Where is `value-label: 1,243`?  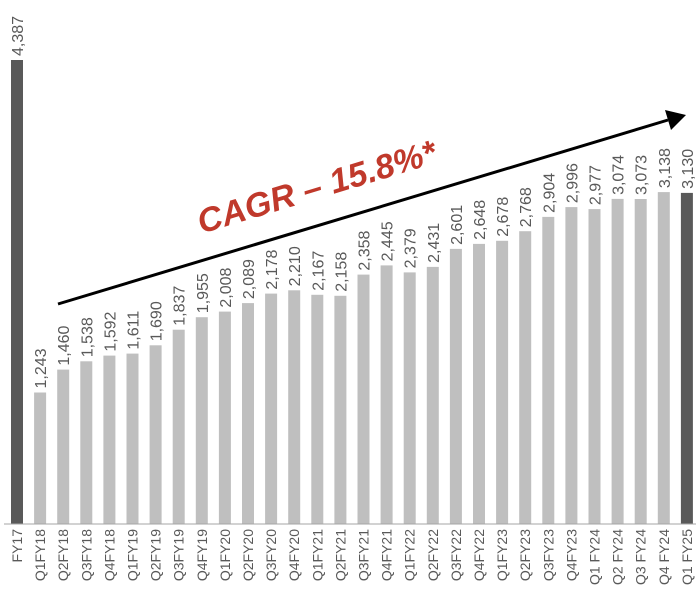 value-label: 1,243 is located at coordinates (41, 368).